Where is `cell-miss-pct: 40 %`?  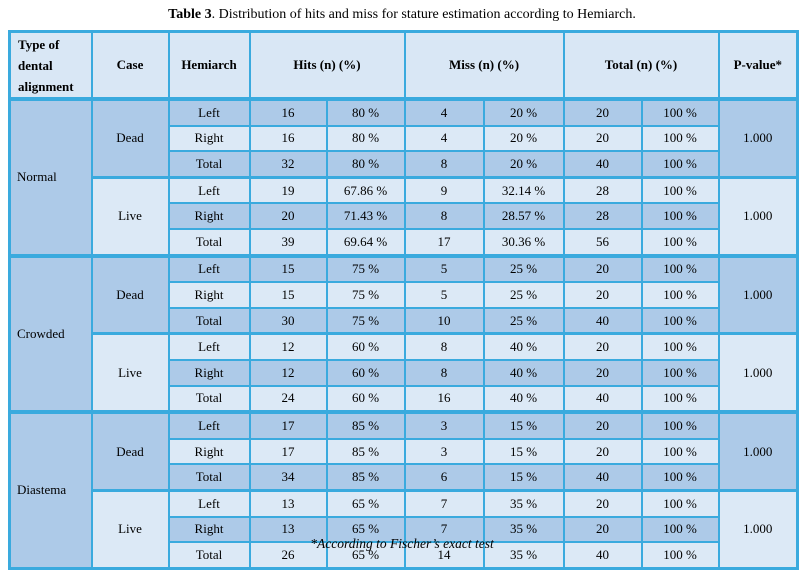
cell-miss-pct: 40 % is located at coordinates (523, 372).